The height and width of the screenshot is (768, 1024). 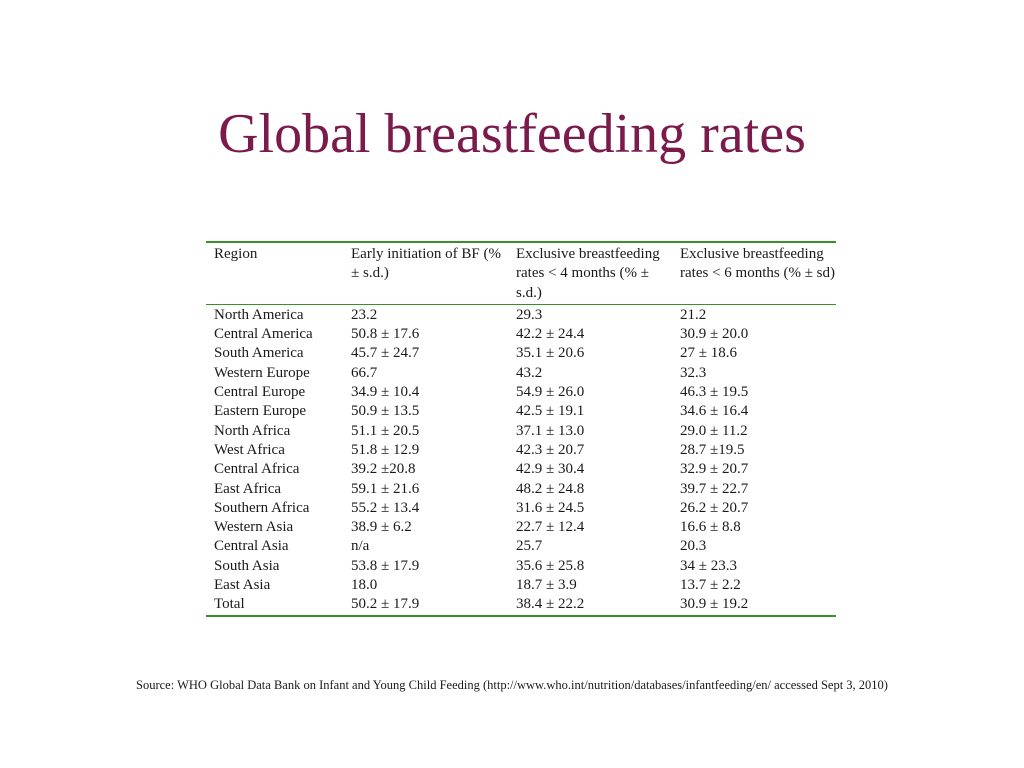 What do you see at coordinates (714, 604) in the screenshot?
I see `exclusive-6-months-cell: 30.9 ± 19.2` at bounding box center [714, 604].